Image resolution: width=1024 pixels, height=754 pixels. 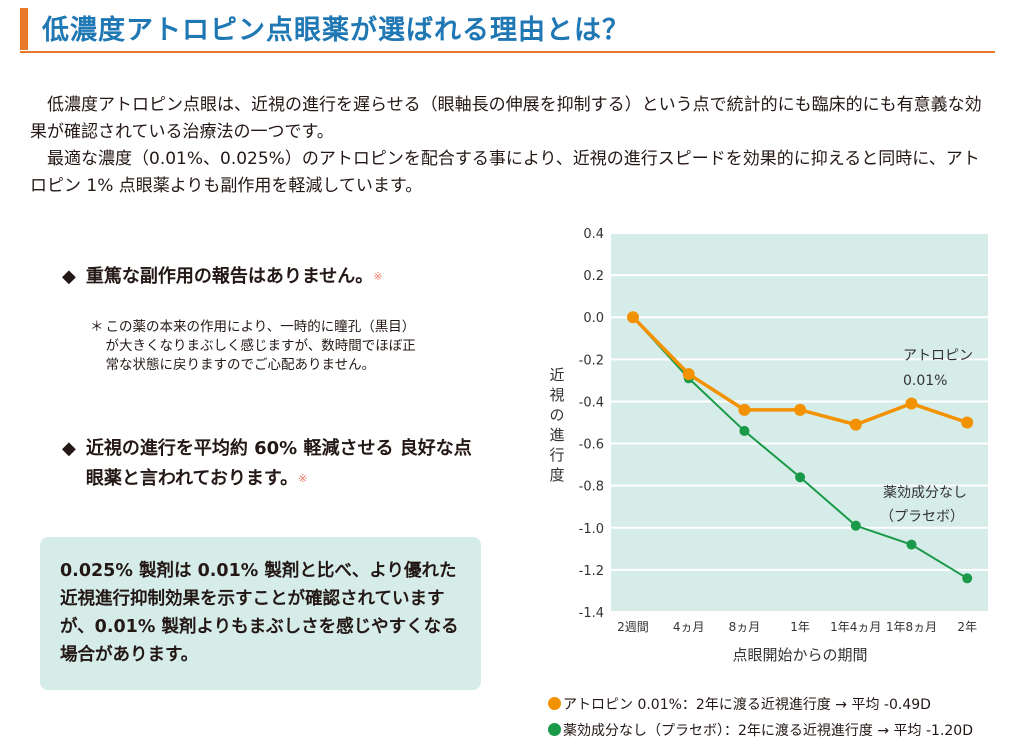 What do you see at coordinates (689, 627) in the screenshot?
I see `x-tick-label: 4ヵ月` at bounding box center [689, 627].